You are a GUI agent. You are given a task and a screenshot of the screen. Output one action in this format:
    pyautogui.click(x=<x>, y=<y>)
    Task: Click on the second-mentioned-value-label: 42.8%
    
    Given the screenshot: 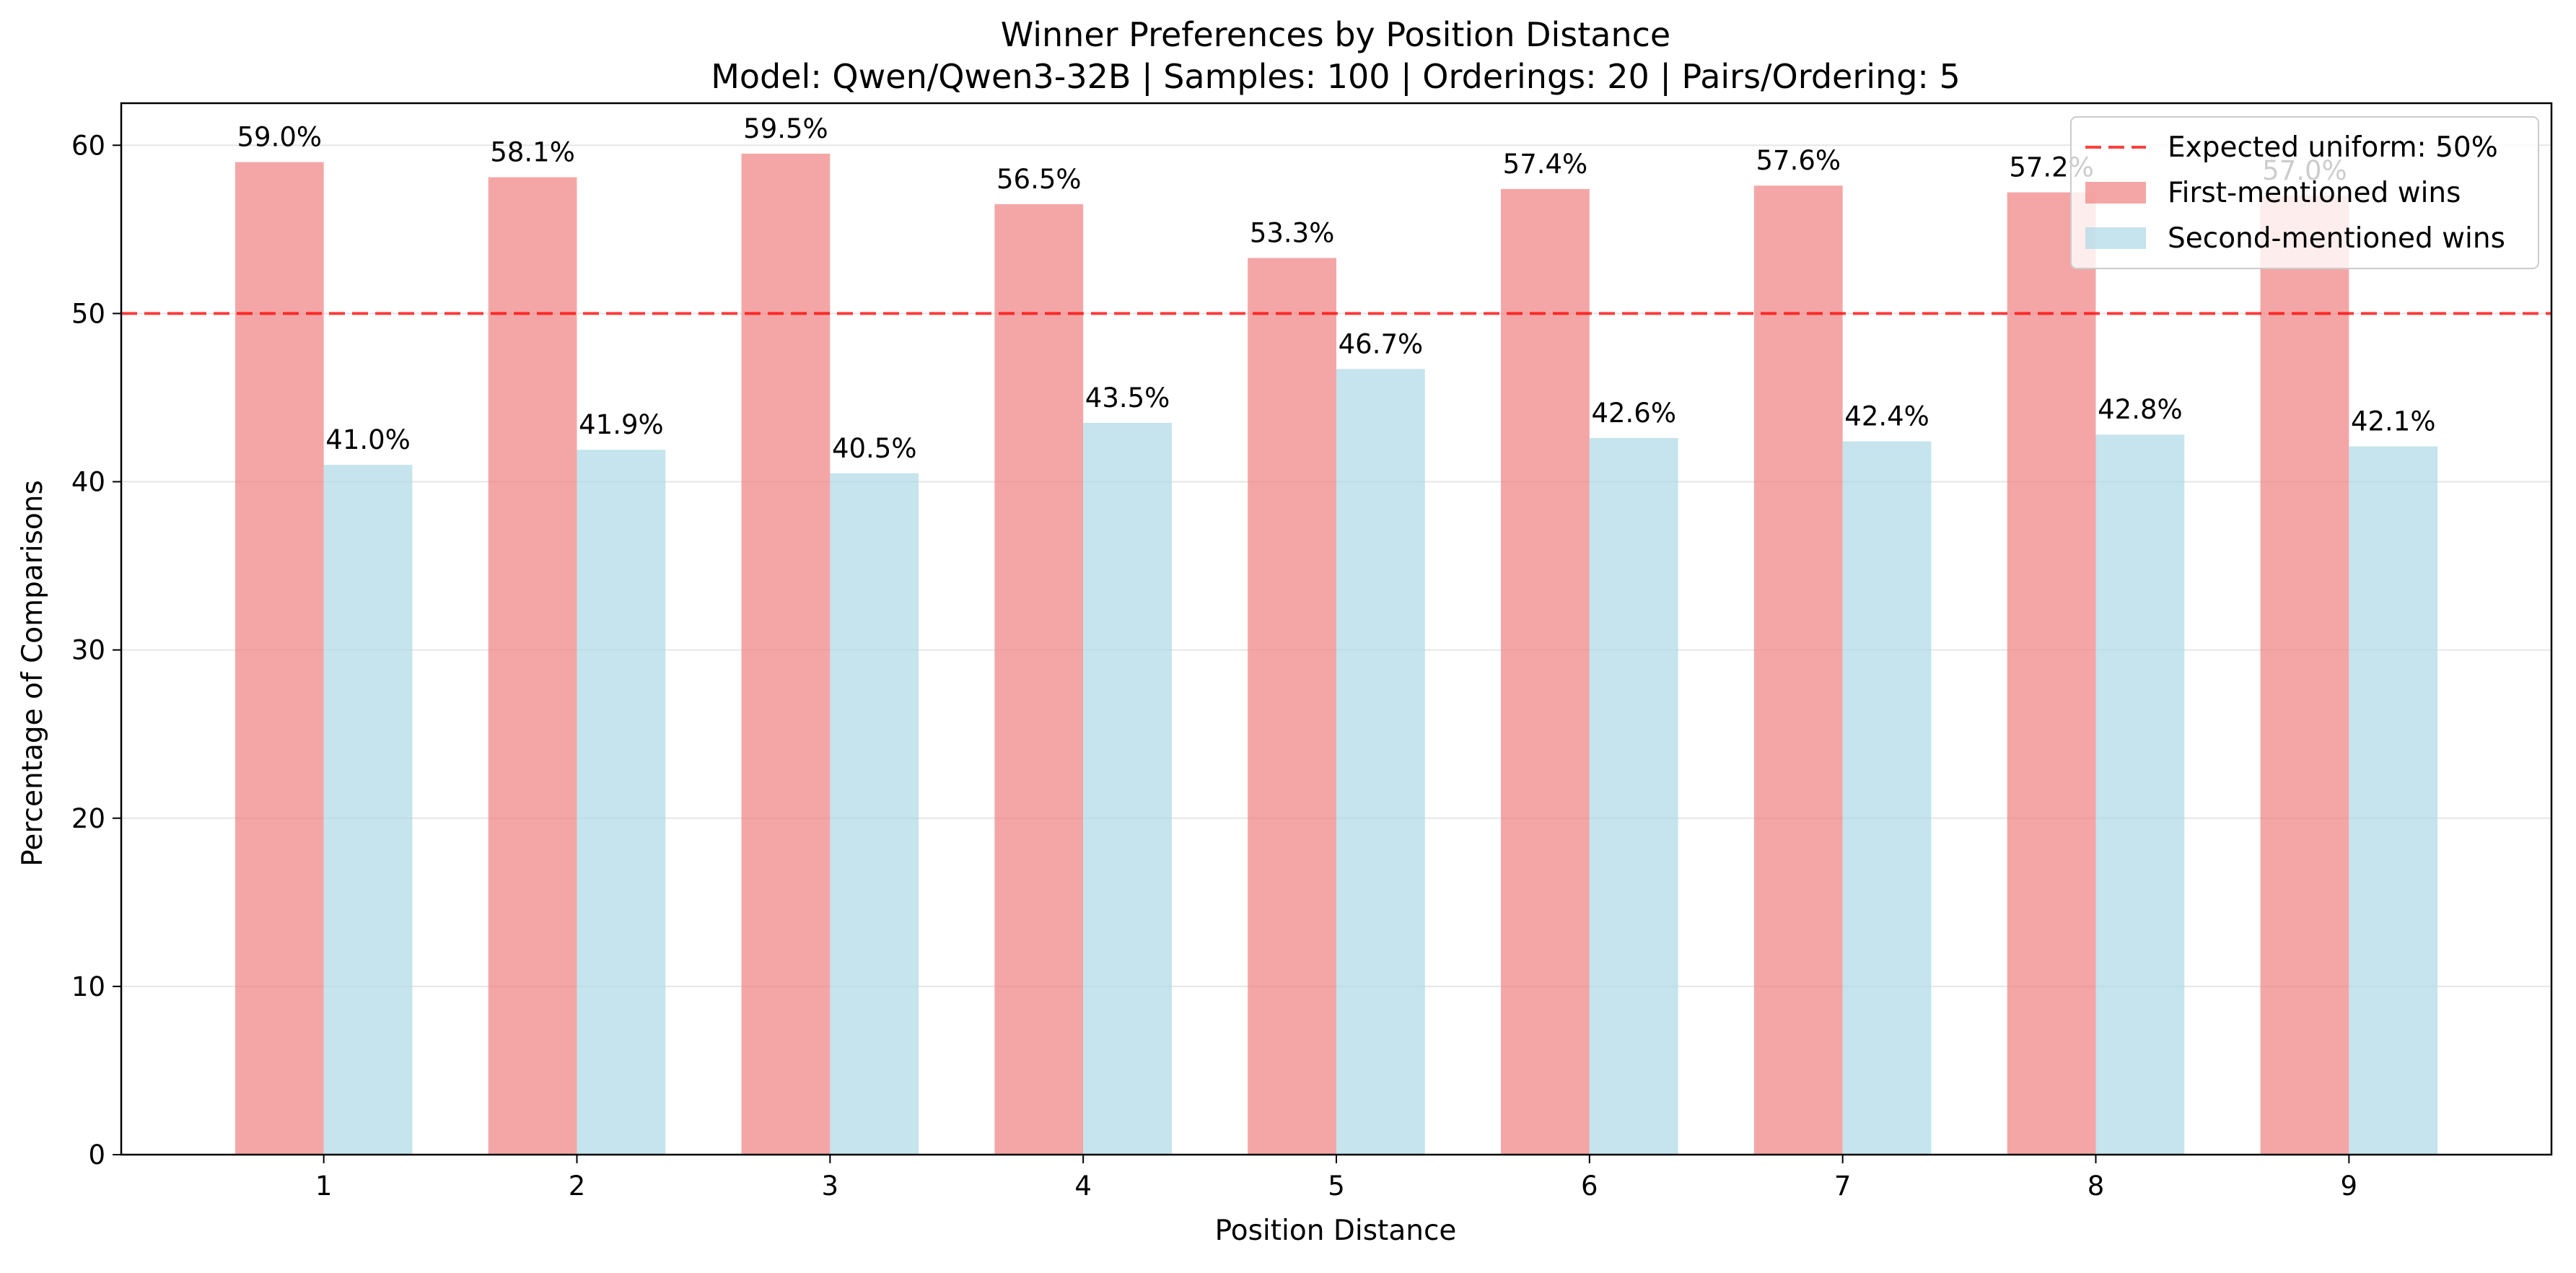 What is the action you would take?
    pyautogui.click(x=2140, y=409)
    